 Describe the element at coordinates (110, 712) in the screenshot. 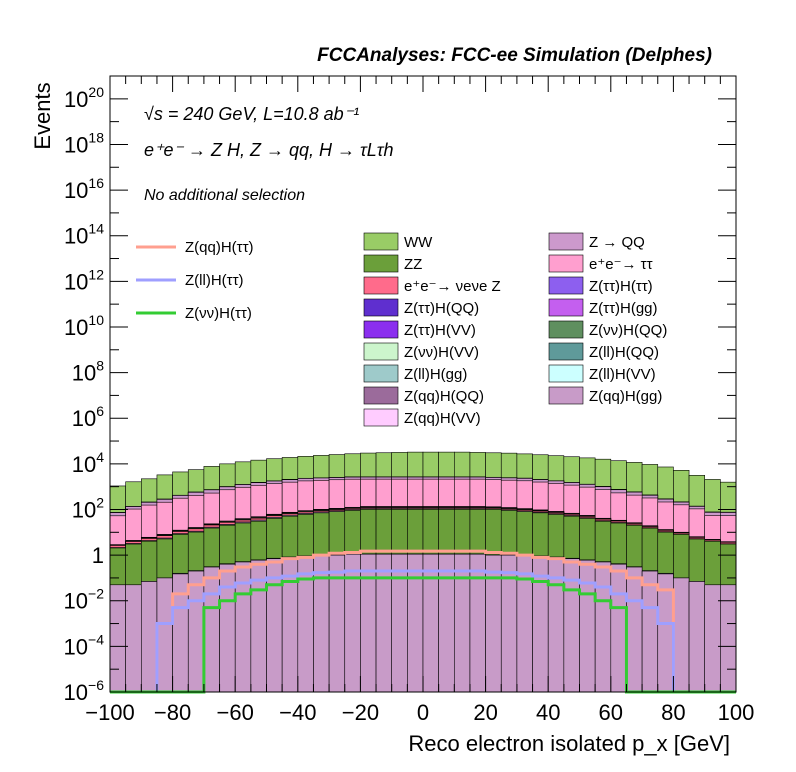

I see `x-tick-label: −100` at that location.